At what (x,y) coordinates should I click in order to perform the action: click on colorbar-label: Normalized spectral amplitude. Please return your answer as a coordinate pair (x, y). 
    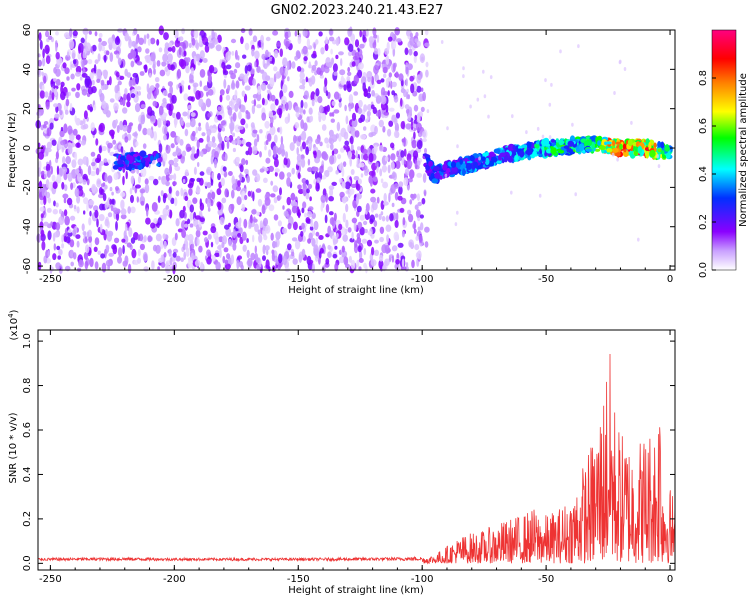
    Looking at the image, I should click on (743, 150).